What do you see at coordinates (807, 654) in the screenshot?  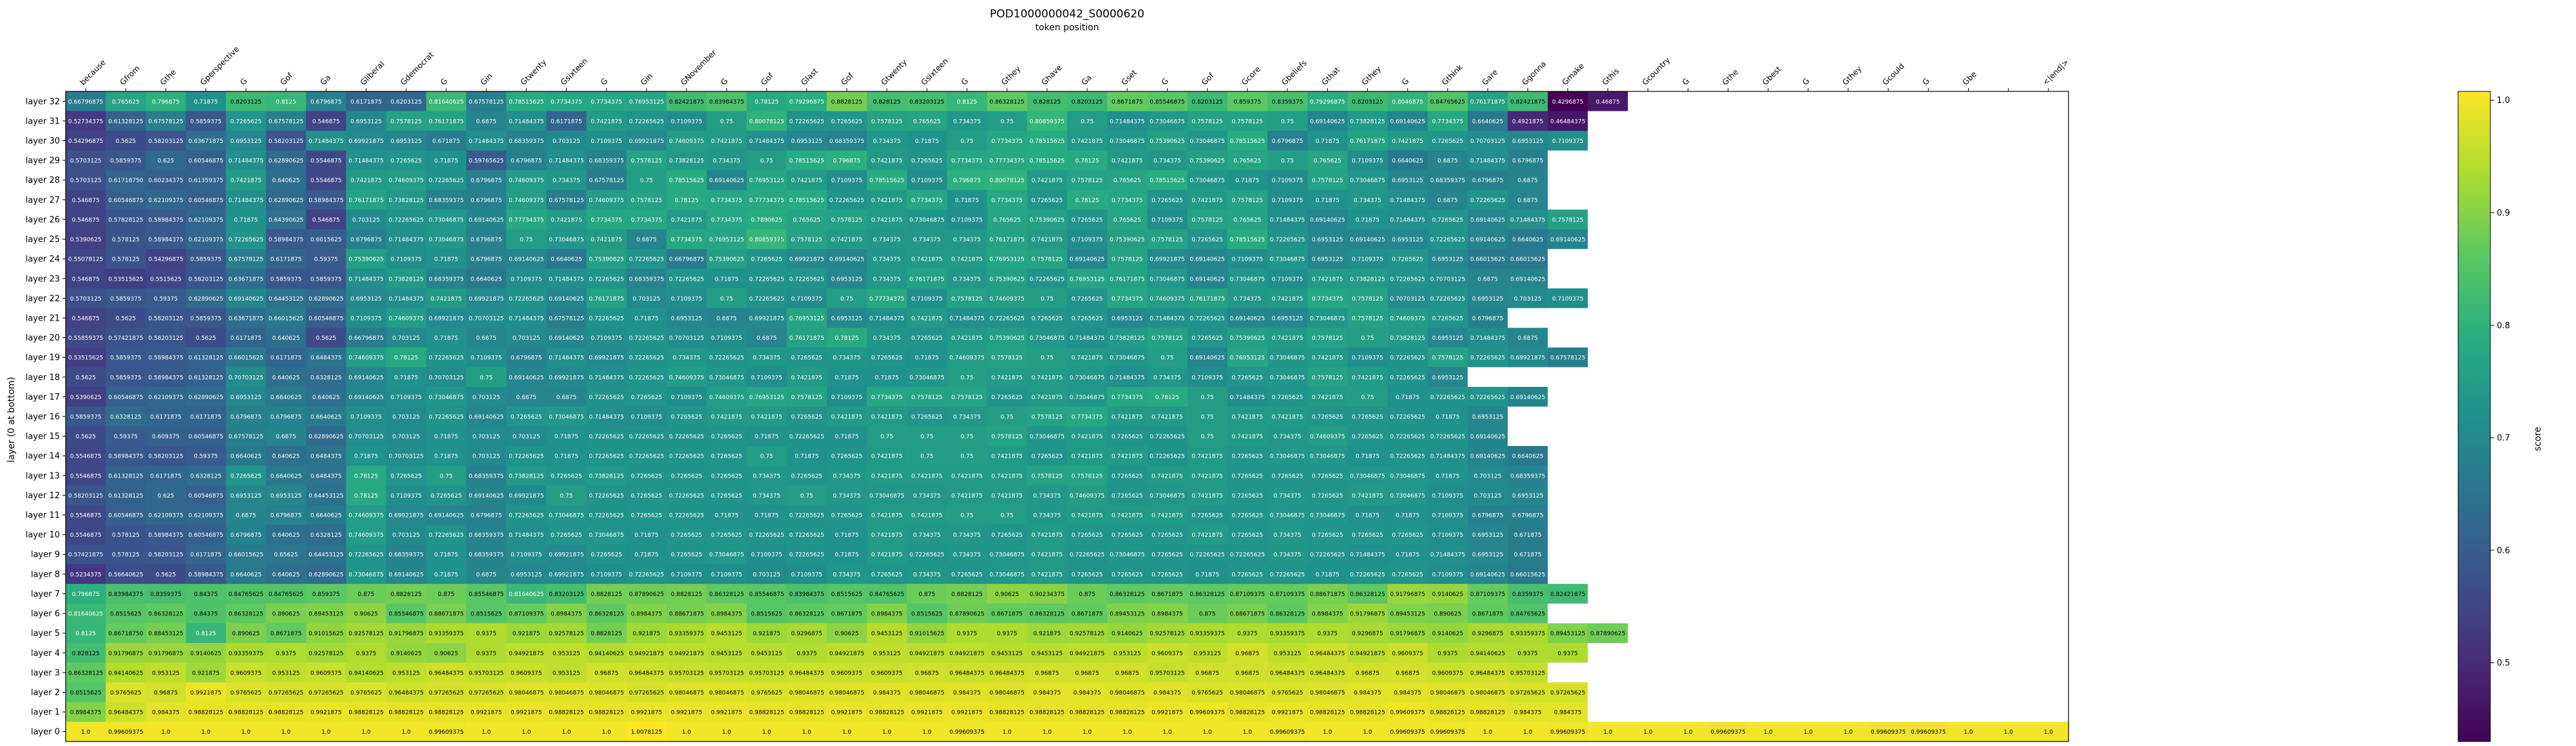 I see `heatmap-cell-value: 0.9375` at bounding box center [807, 654].